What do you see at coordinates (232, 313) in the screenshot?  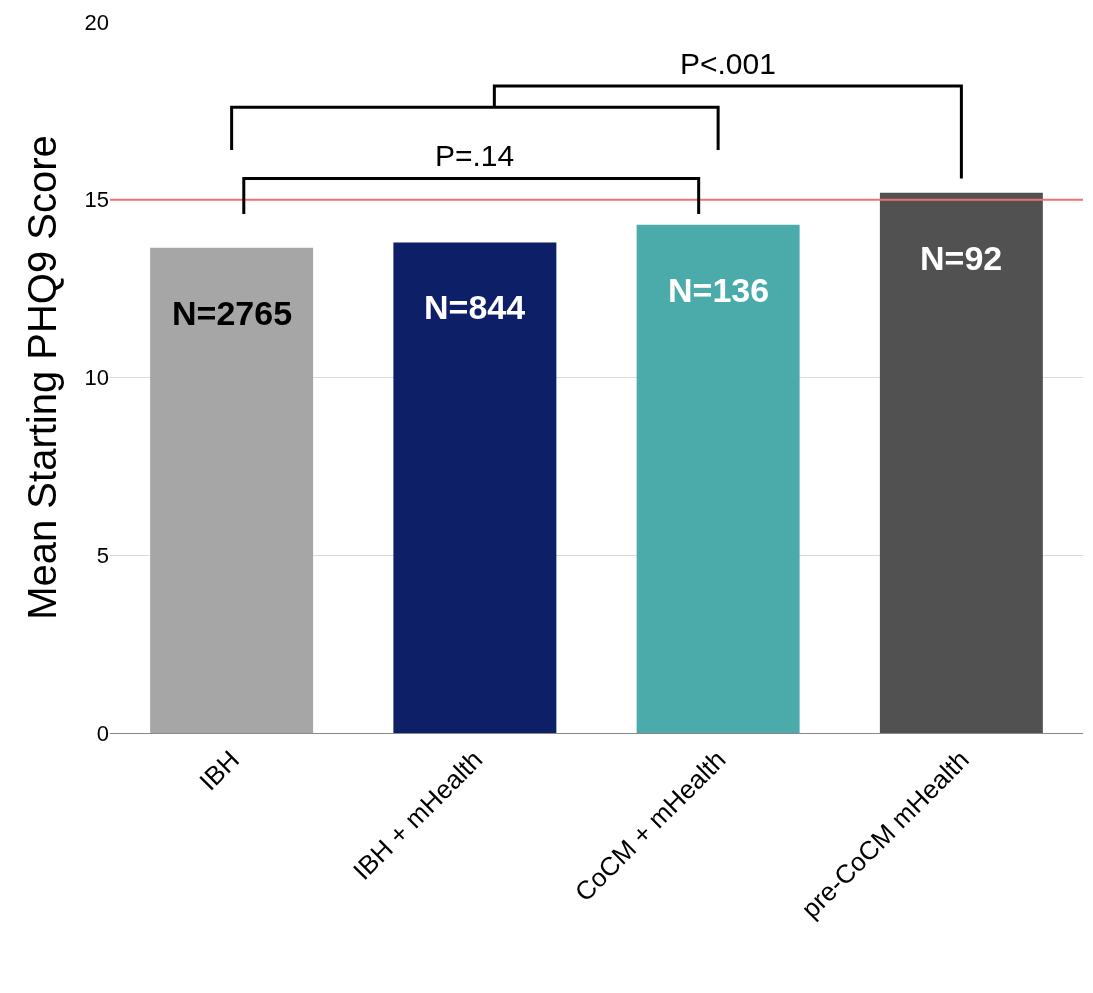 I see `annotation: N=2765` at bounding box center [232, 313].